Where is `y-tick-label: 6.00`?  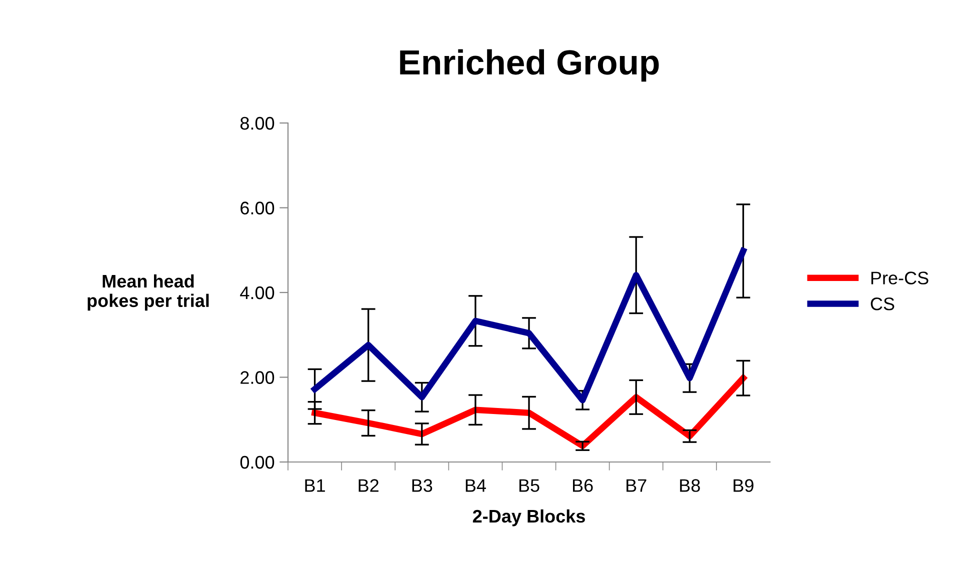 y-tick-label: 6.00 is located at coordinates (257, 208).